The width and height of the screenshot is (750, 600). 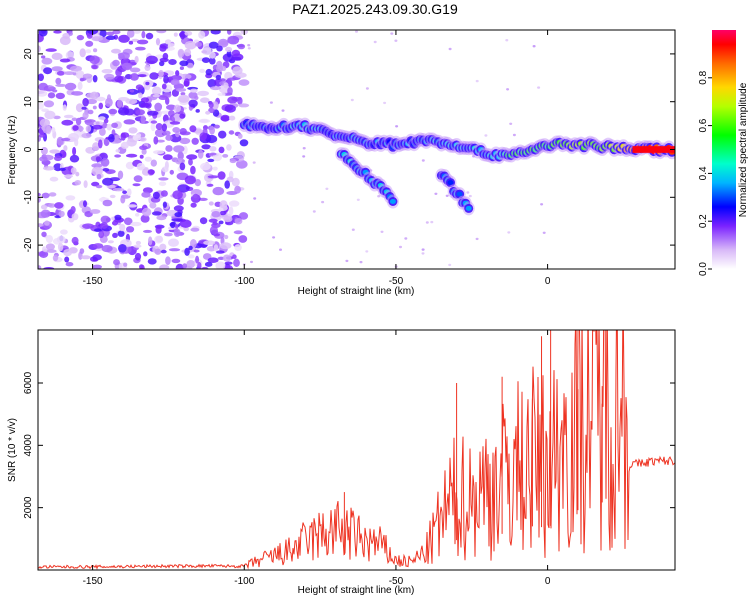 I want to click on x-tick-label: -50, so click(x=396, y=581).